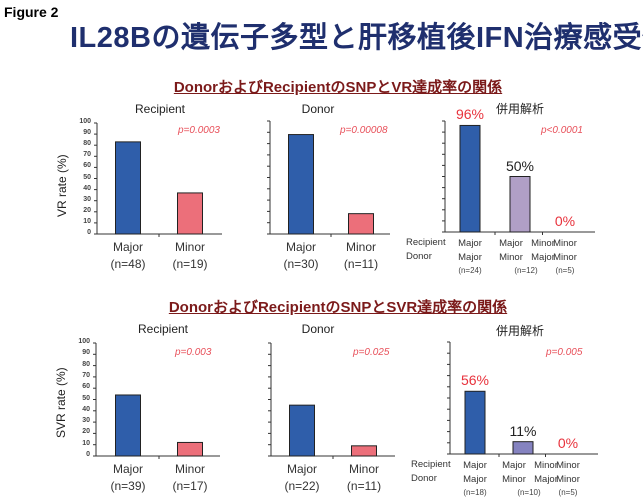 This screenshot has height=499, width=643. Describe the element at coordinates (128, 264) in the screenshot. I see `category-n: (n=48)` at that location.